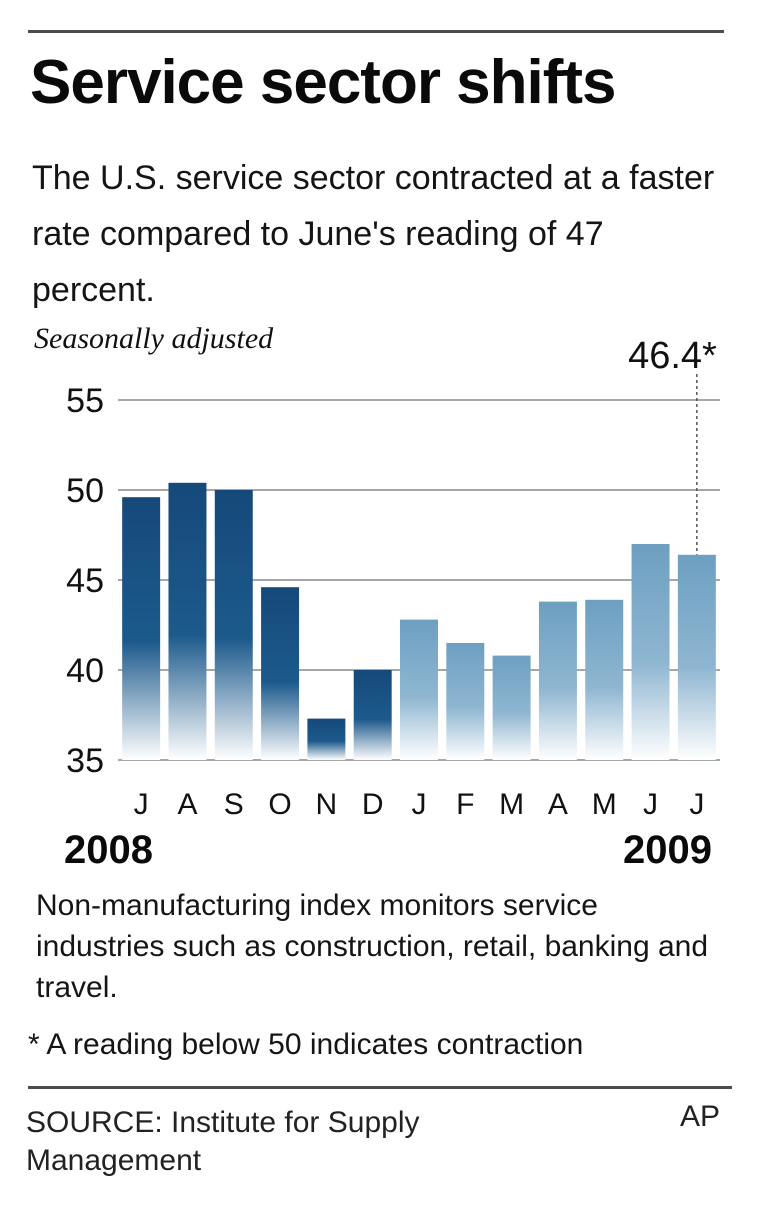 The image size is (760, 1209). I want to click on y-tick-label: 35, so click(85, 761).